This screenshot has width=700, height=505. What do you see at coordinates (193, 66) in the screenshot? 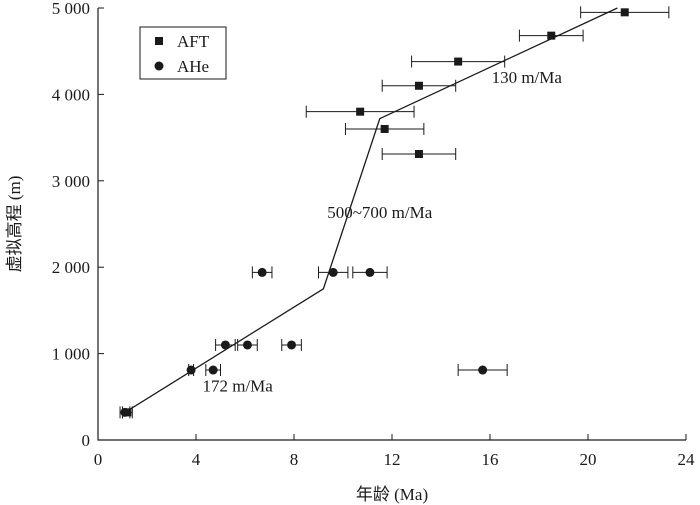
I see `legend-label: AHe` at bounding box center [193, 66].